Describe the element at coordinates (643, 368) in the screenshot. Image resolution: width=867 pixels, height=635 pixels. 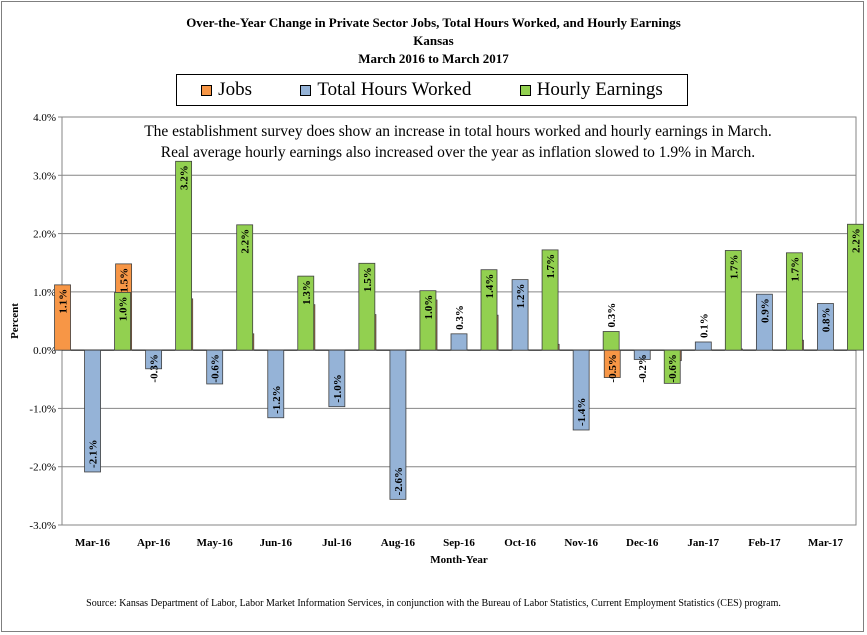
I see `data-label: -0.2%` at that location.